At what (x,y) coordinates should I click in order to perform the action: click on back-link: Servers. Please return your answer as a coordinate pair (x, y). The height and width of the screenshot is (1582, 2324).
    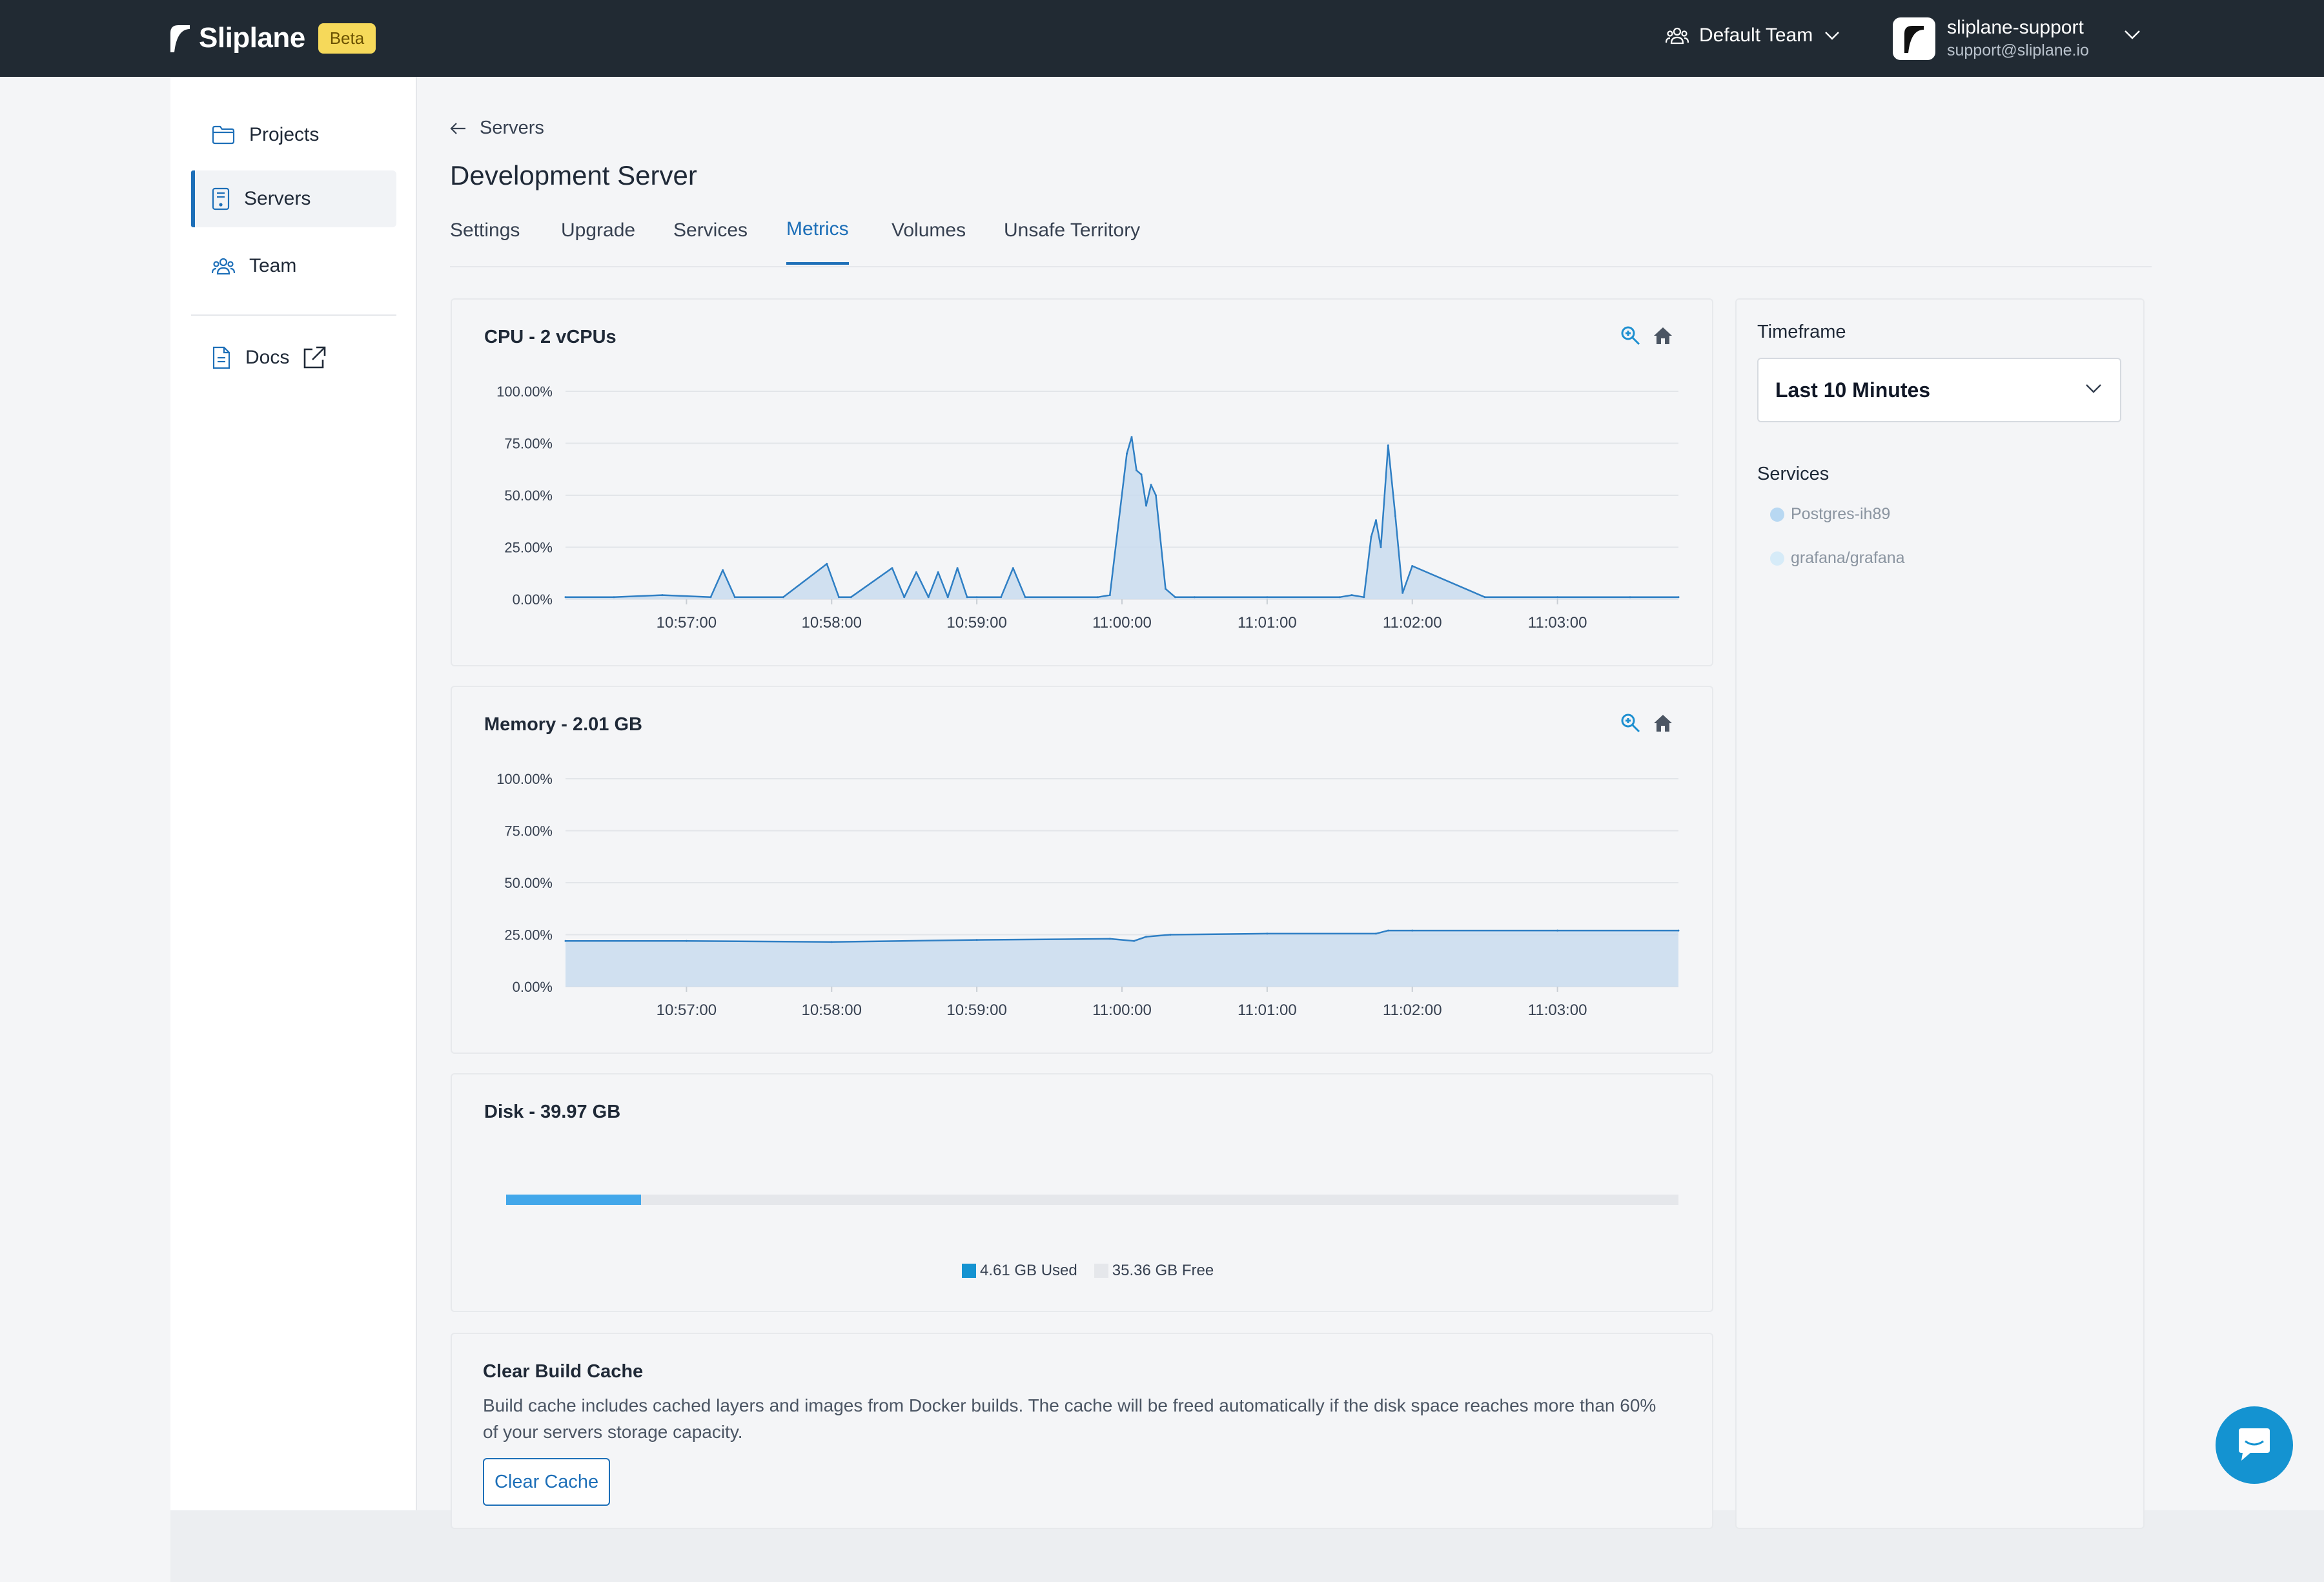
    Looking at the image, I should click on (497, 128).